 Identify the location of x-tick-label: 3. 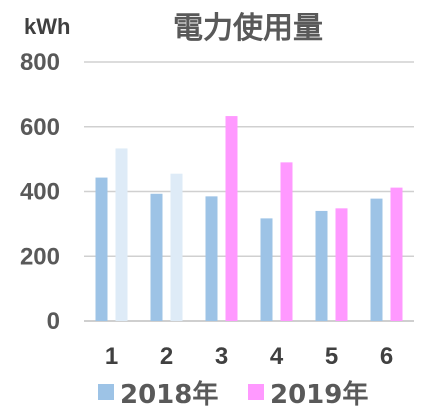
(221, 356).